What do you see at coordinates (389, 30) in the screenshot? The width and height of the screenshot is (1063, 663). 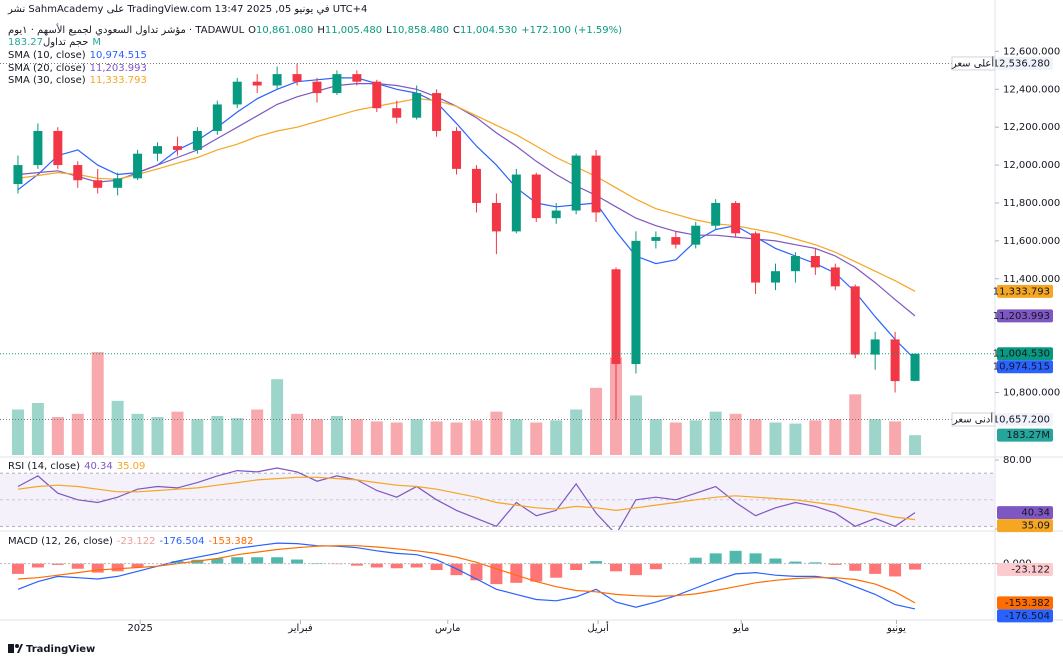 I see `ohlc-letter: L` at bounding box center [389, 30].